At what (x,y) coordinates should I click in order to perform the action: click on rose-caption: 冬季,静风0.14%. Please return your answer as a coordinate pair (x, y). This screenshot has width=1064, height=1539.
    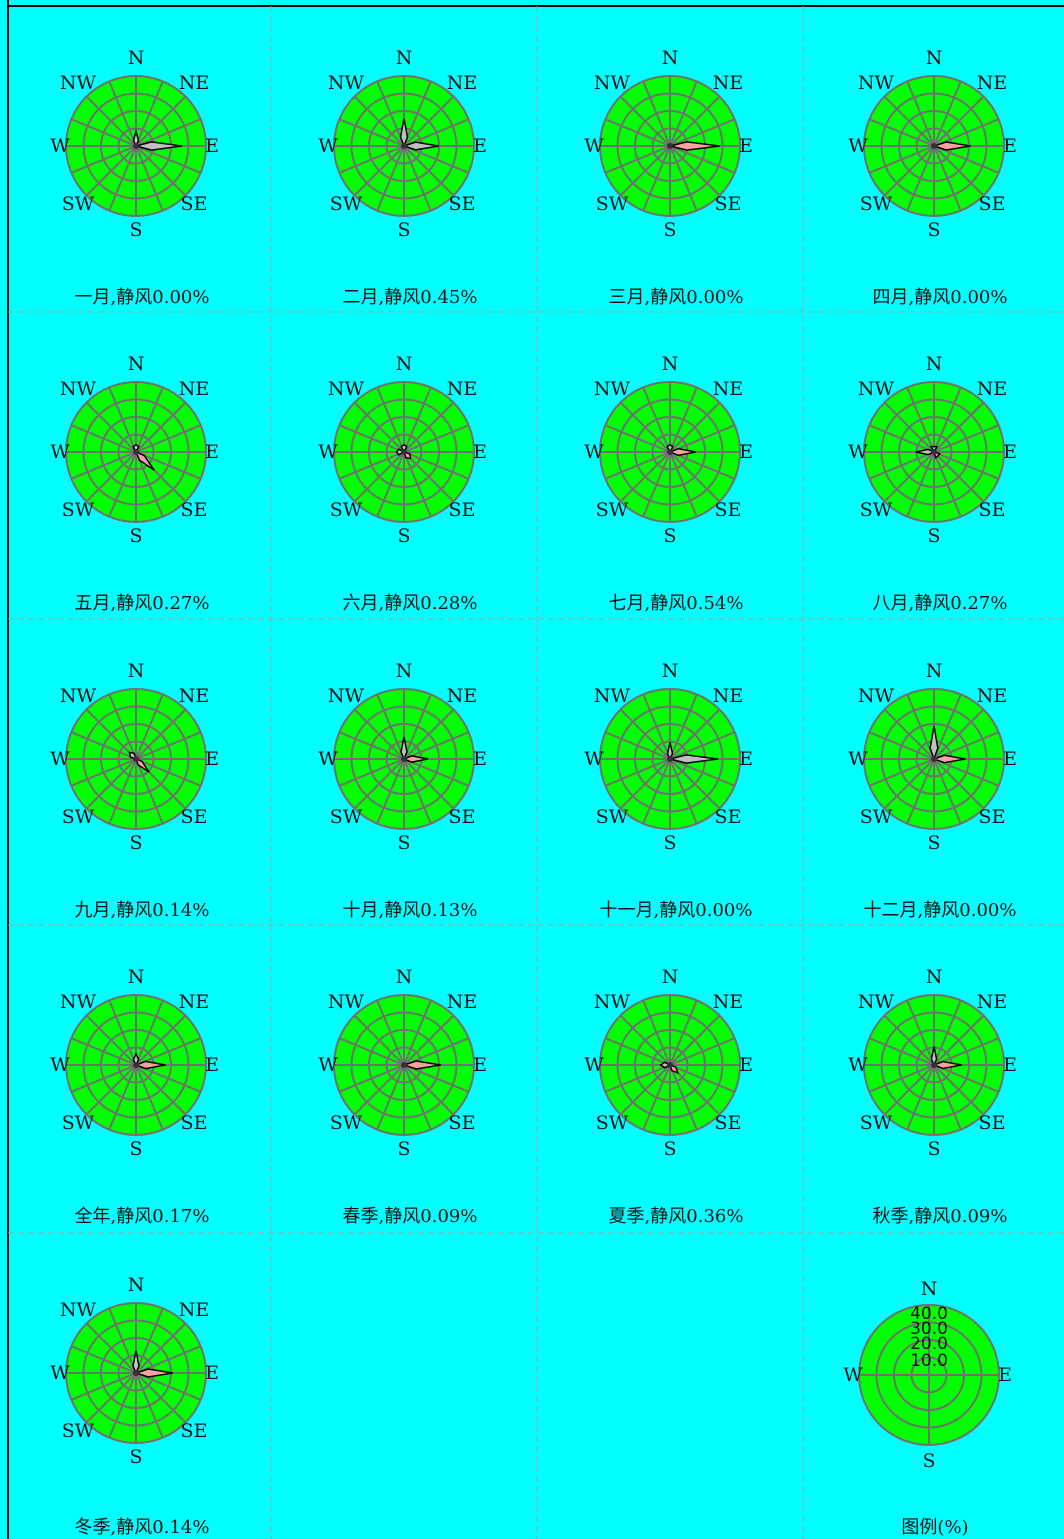
    Looking at the image, I should click on (142, 1527).